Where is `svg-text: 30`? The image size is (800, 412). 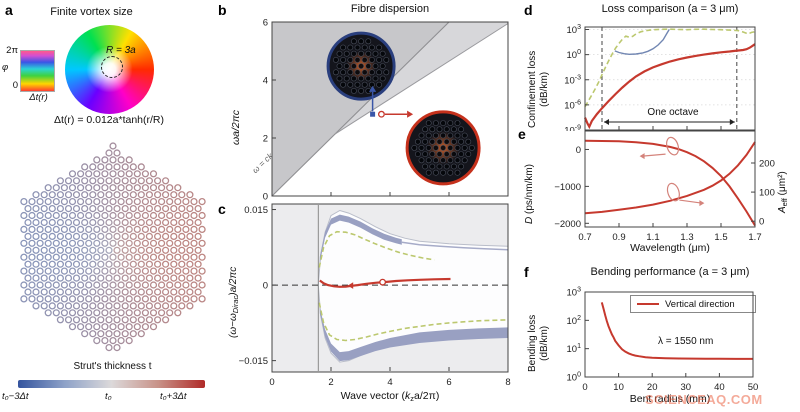
svg-text: 30 is located at coordinates (686, 387).